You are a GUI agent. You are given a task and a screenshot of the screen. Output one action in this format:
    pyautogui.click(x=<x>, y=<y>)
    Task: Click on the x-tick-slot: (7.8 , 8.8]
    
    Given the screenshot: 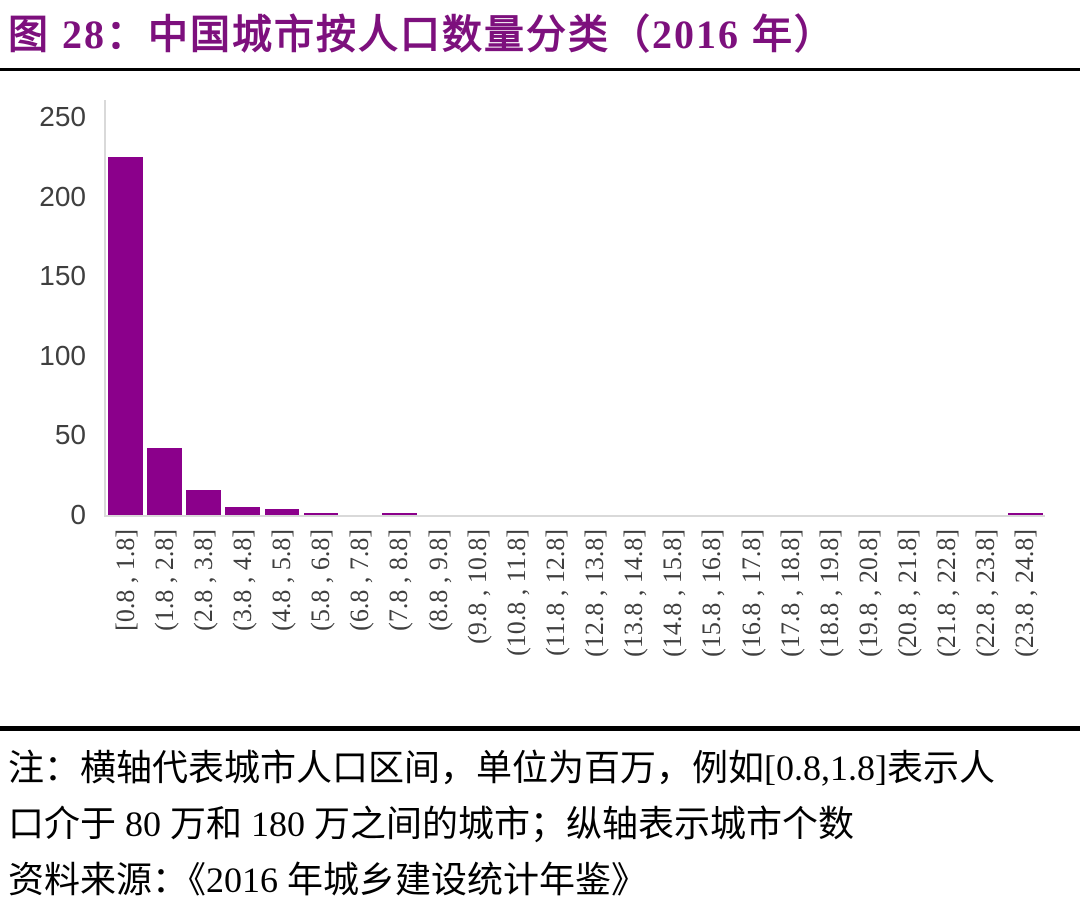 What is the action you would take?
    pyautogui.click(x=399, y=623)
    